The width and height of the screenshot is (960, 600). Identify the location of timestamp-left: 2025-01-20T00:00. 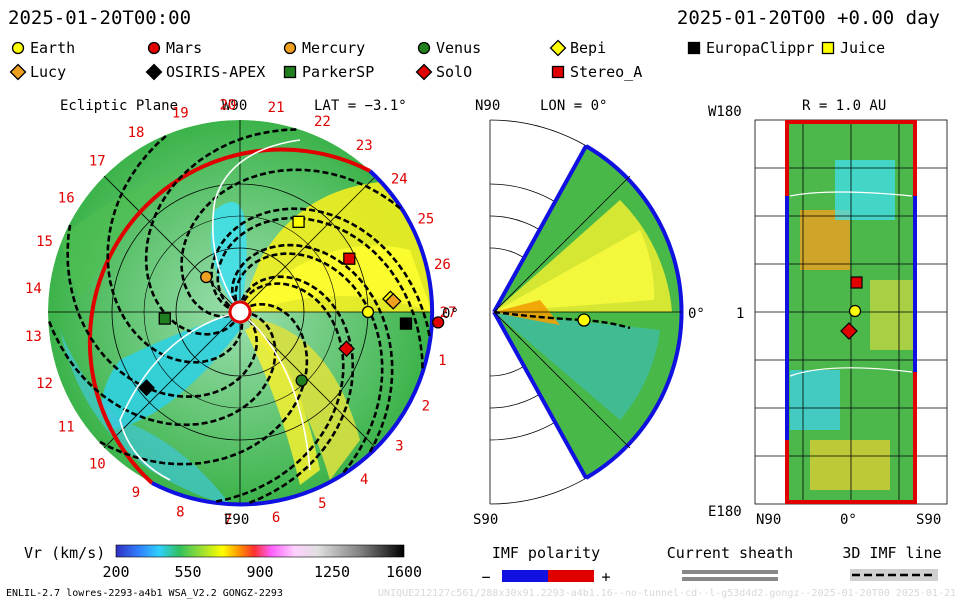
(99, 18).